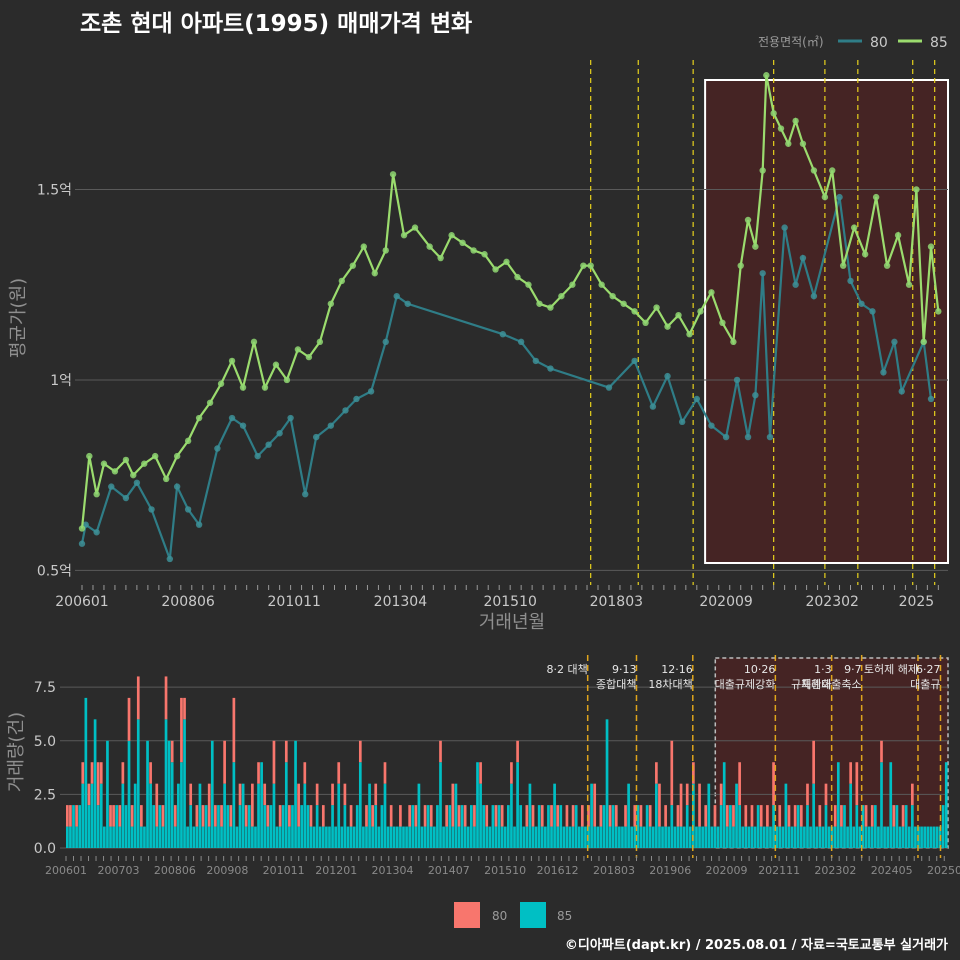 This screenshot has height=960, width=960. I want to click on volume-legend-label-80: 80, so click(499, 916).